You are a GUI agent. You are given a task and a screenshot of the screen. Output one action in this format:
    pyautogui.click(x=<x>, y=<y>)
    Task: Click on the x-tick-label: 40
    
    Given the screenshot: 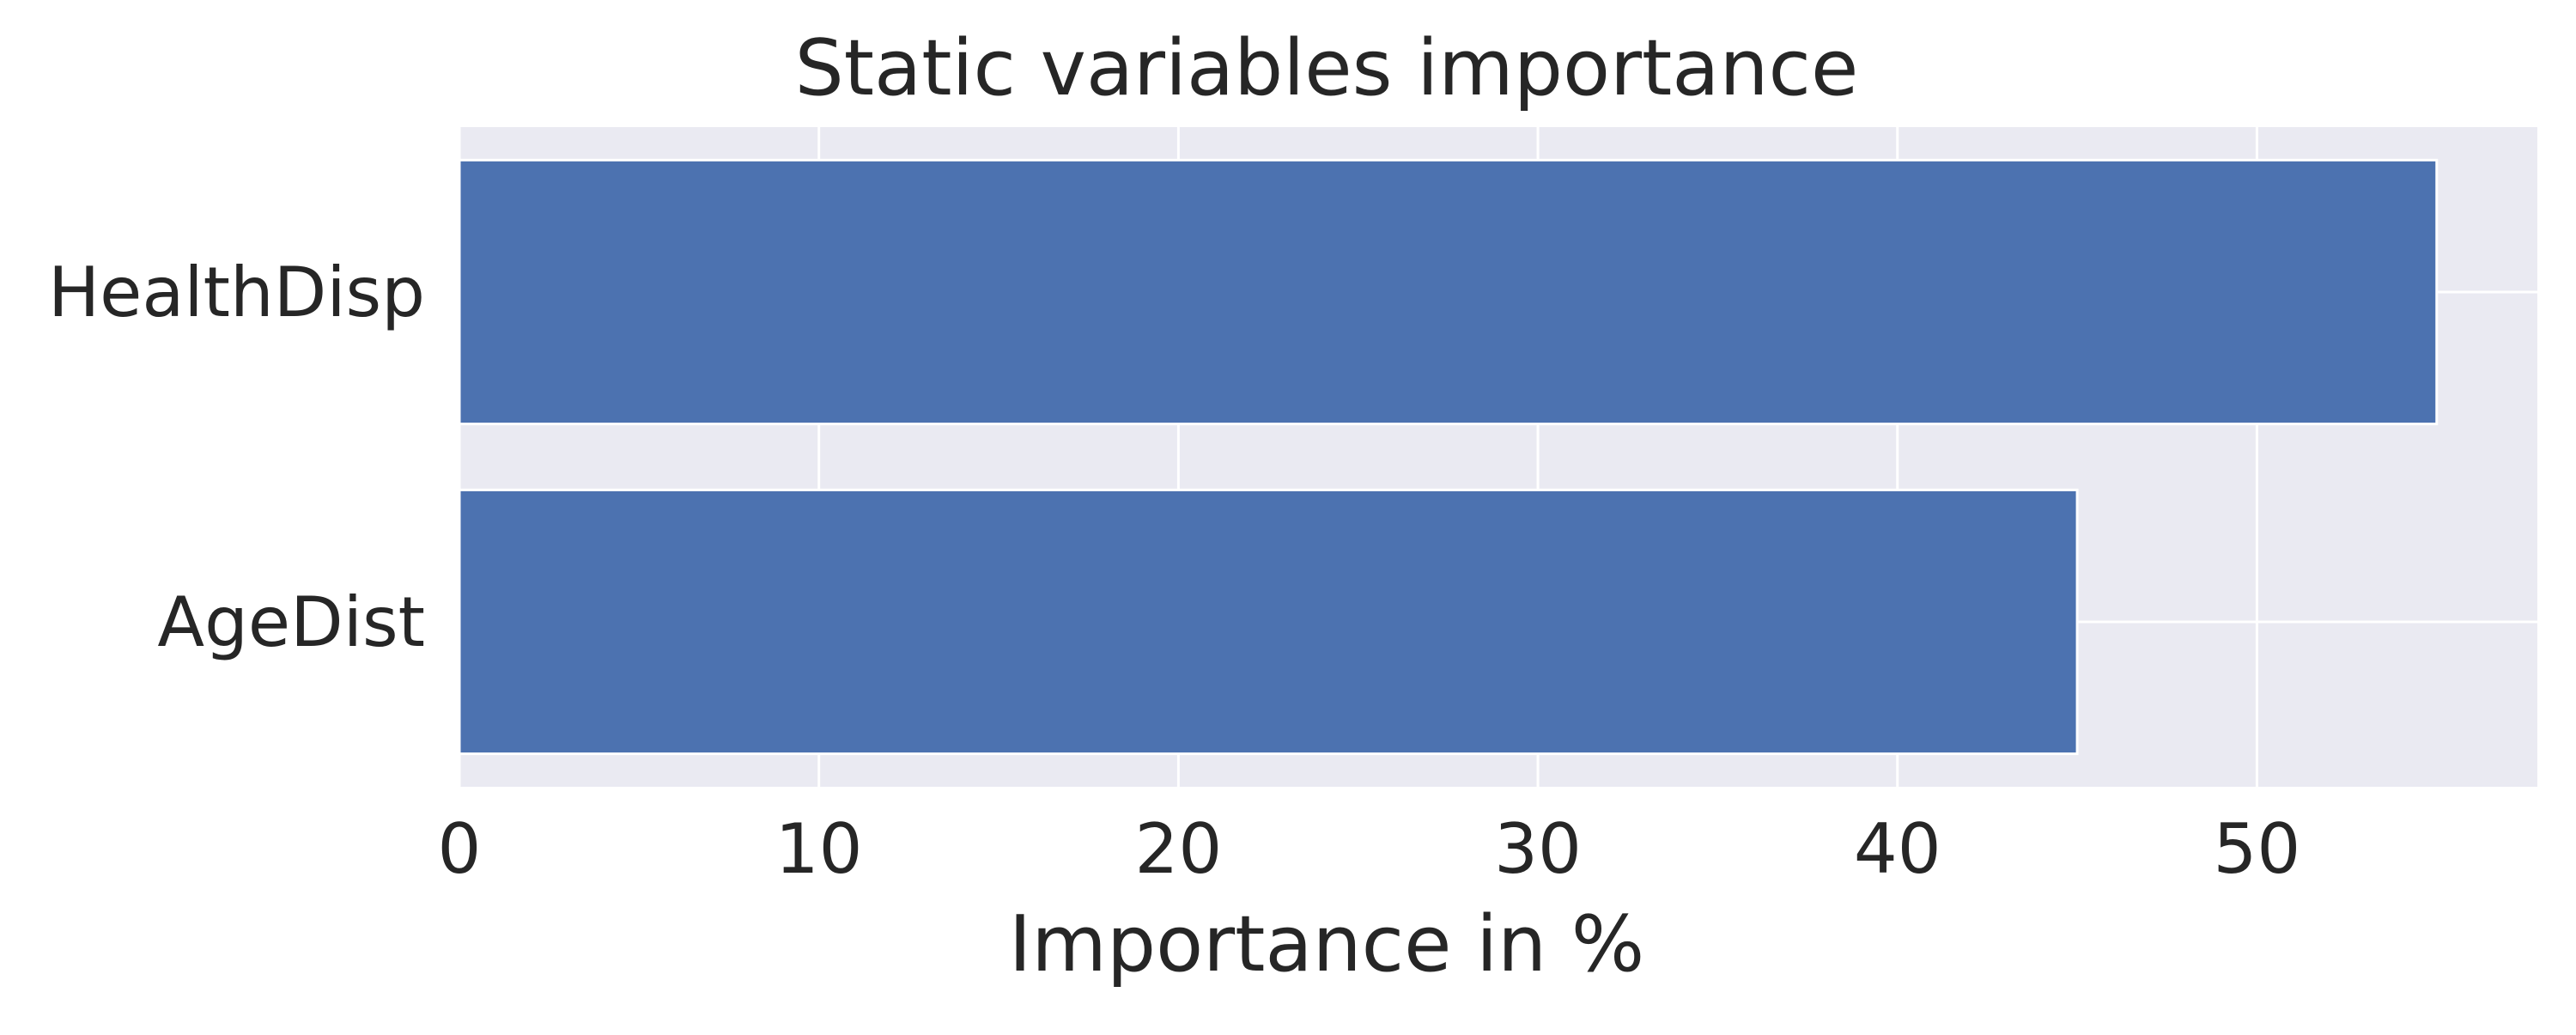 What is the action you would take?
    pyautogui.click(x=1897, y=849)
    